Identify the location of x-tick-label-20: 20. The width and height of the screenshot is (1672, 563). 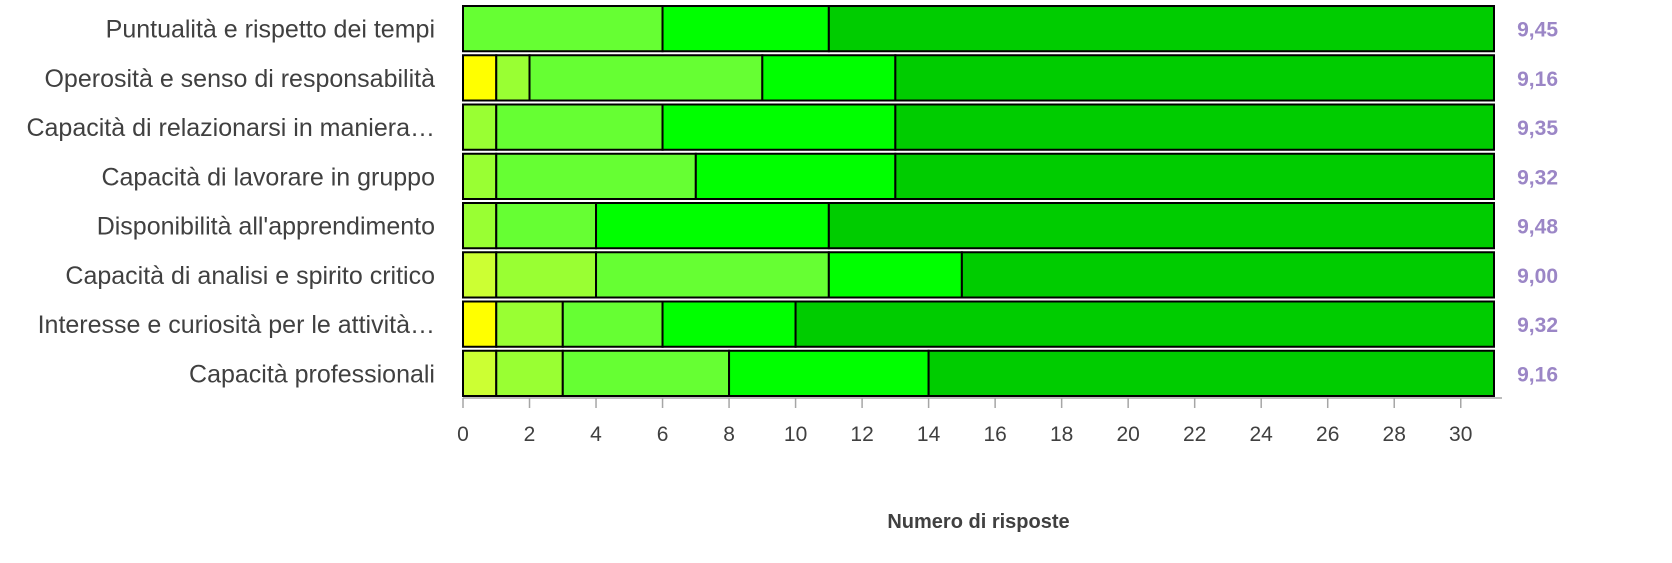
(1127, 434).